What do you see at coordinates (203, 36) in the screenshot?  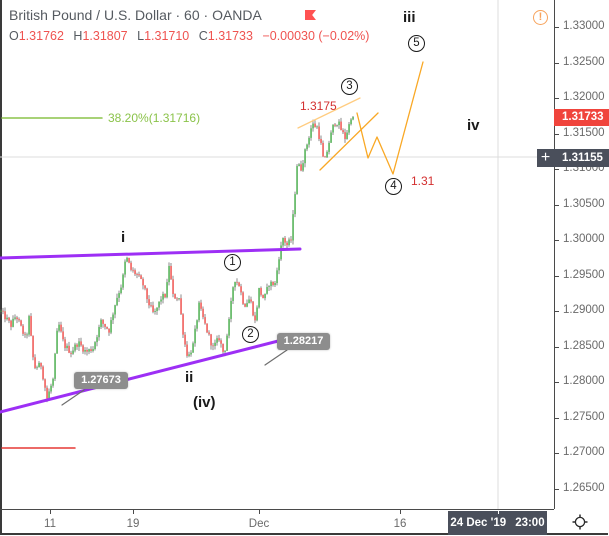 I see `close-label: C` at bounding box center [203, 36].